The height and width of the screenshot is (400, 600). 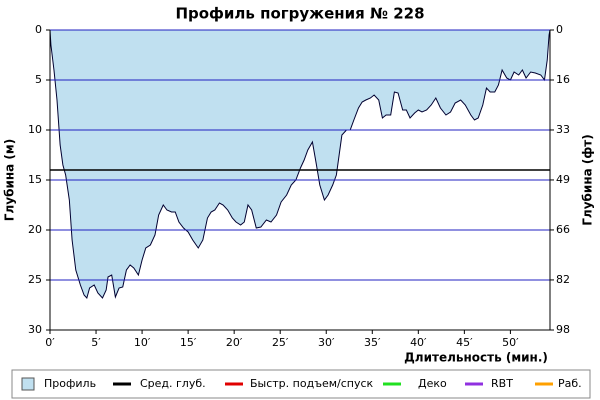 I want to click on x-tick-label: 30′, so click(x=326, y=342).